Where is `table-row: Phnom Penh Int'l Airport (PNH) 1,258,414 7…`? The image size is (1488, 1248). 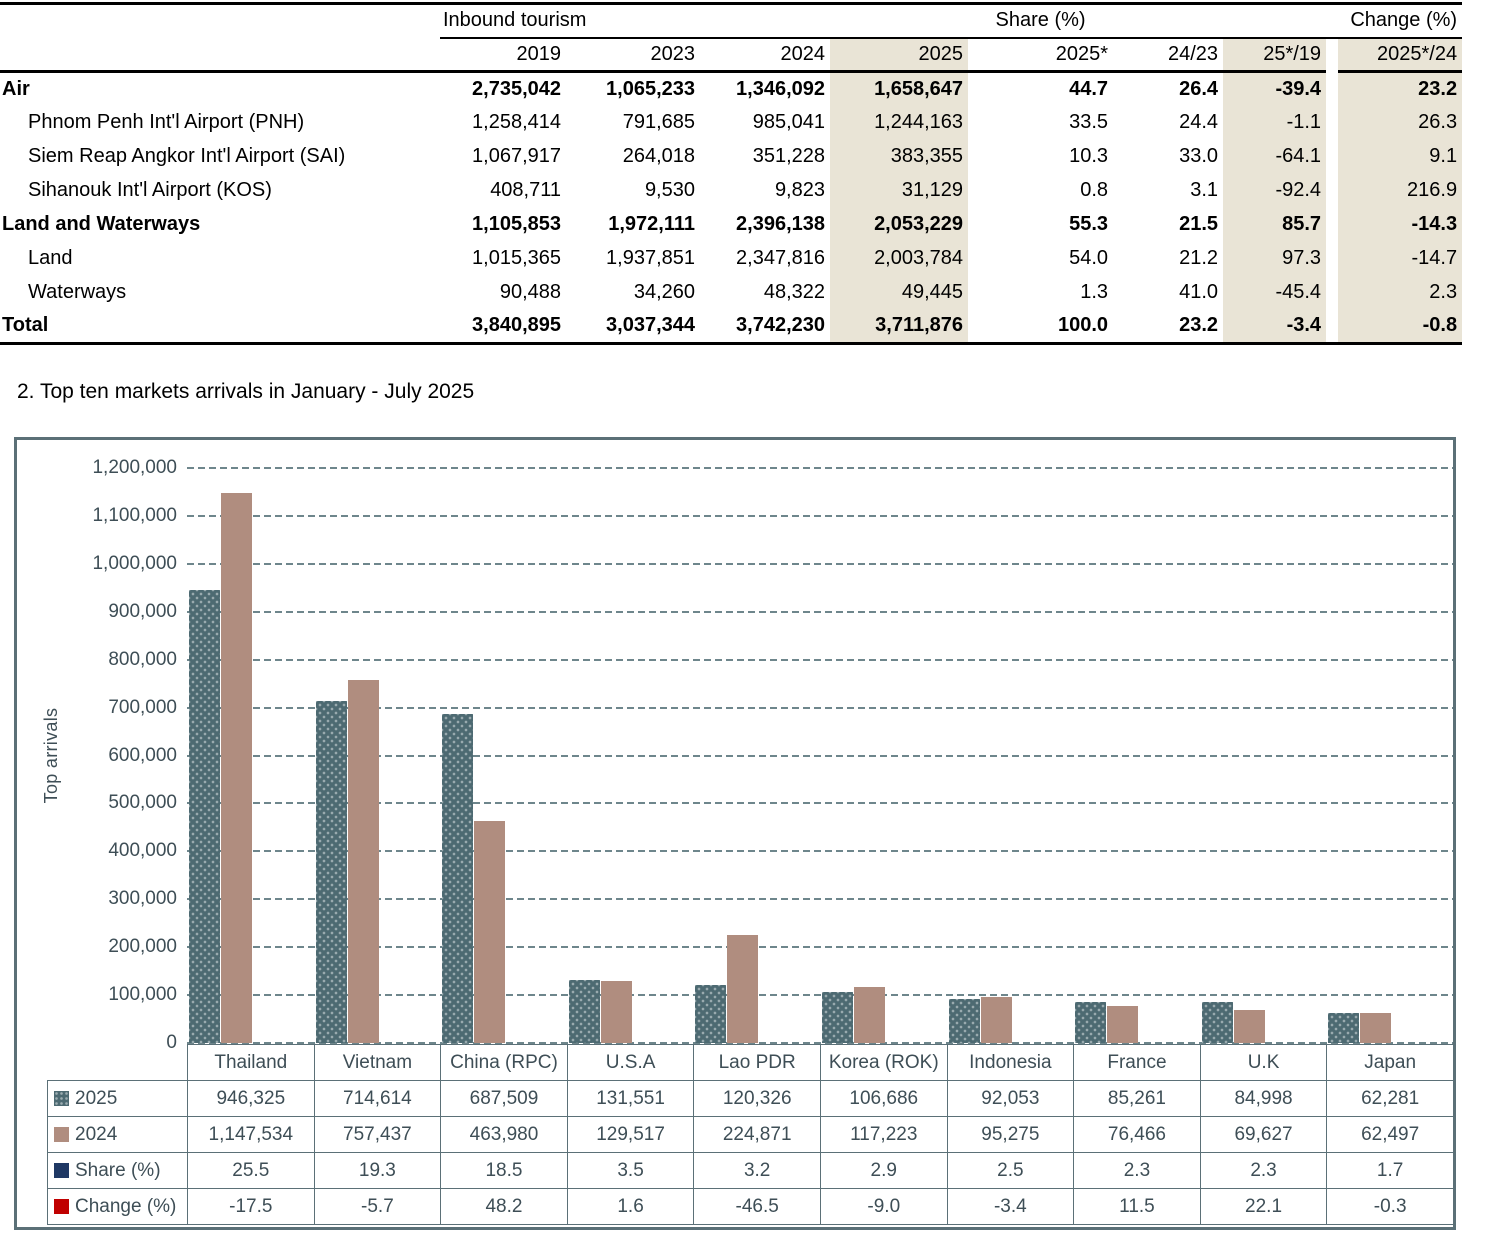
table-row: Phnom Penh Int'l Airport (PNH) 1,258,414 7… is located at coordinates (731, 122).